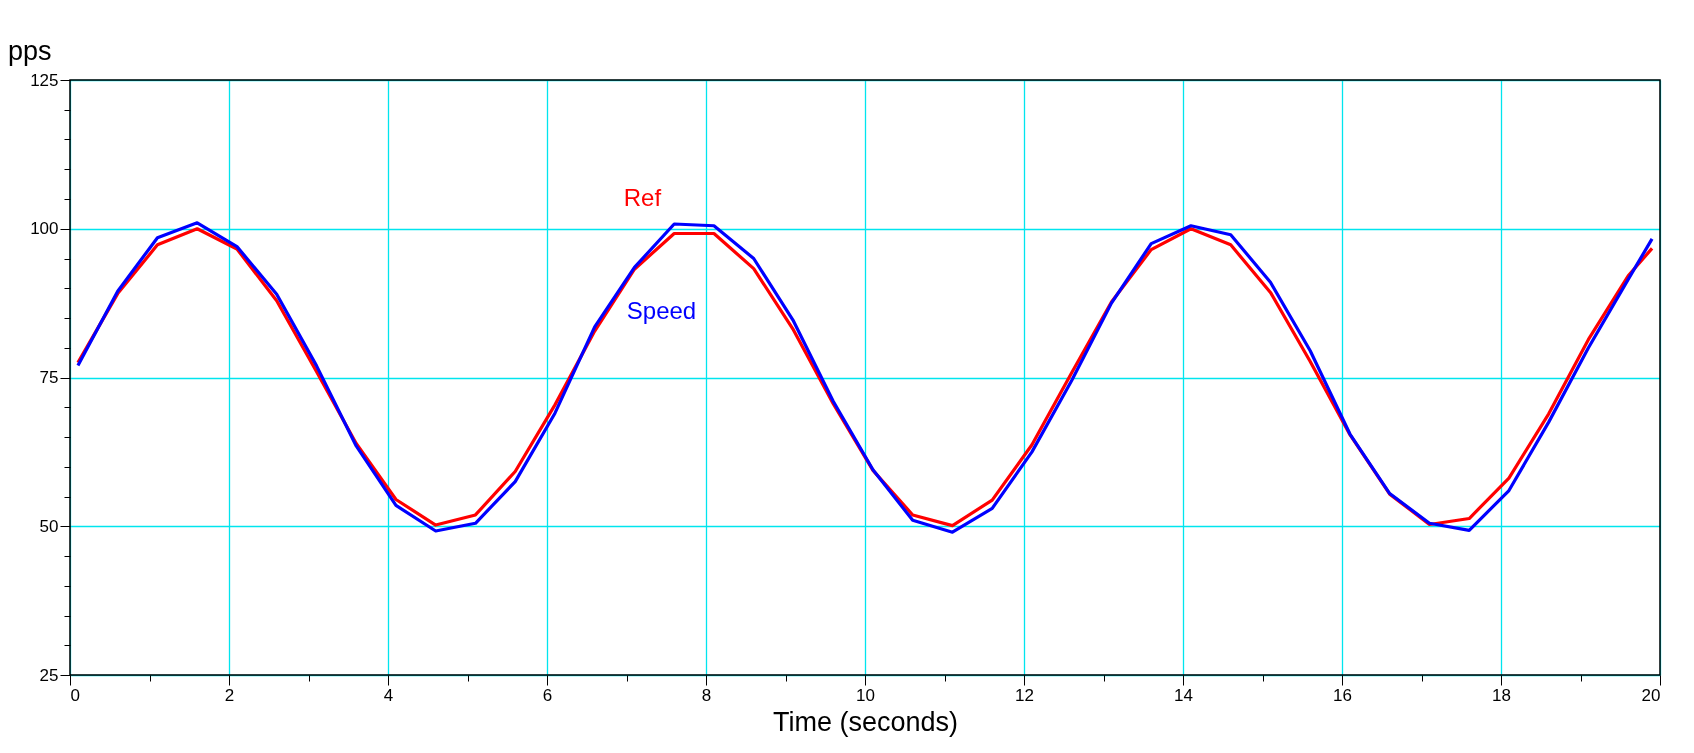 This screenshot has height=753, width=1694. Describe the element at coordinates (1651, 695) in the screenshot. I see `x-tick-label: 20` at that location.